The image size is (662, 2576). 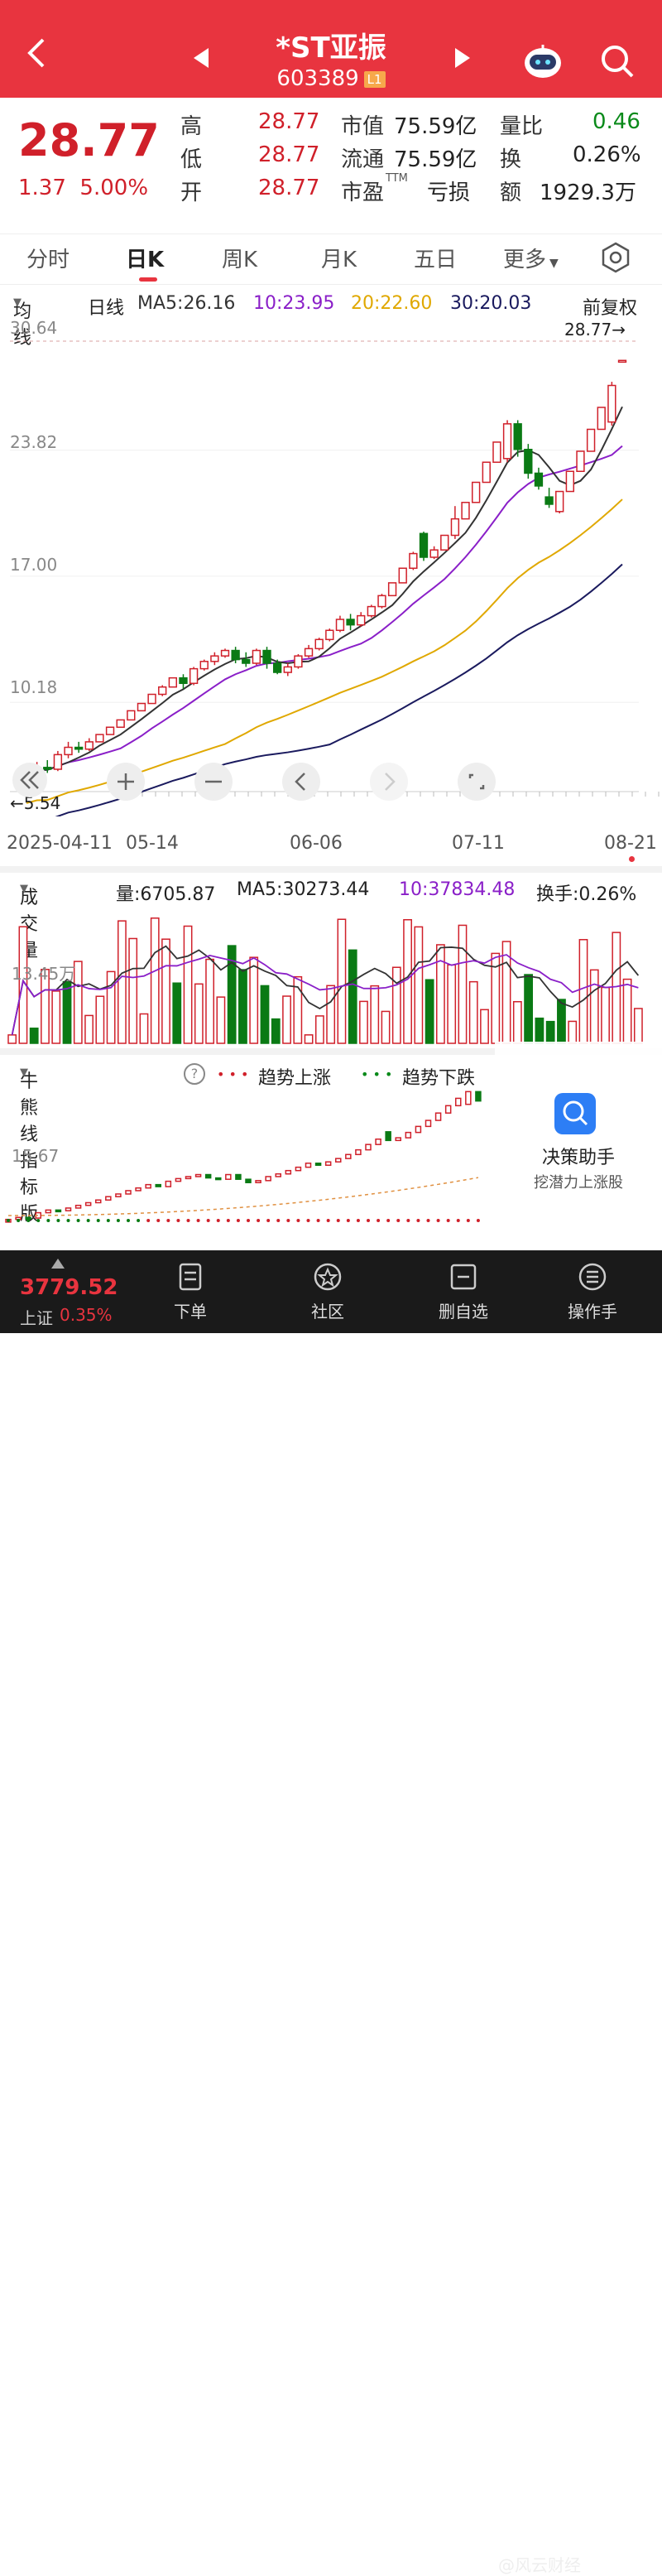 I want to click on indicator-dropdown-label: 均线, so click(x=22, y=325).